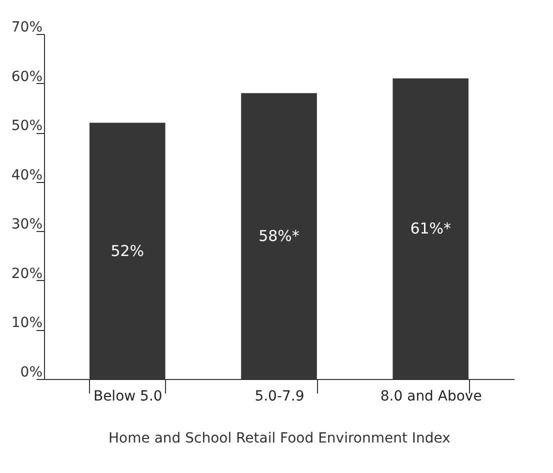 This screenshot has height=473, width=553. I want to click on data-label: 61%*, so click(431, 229).